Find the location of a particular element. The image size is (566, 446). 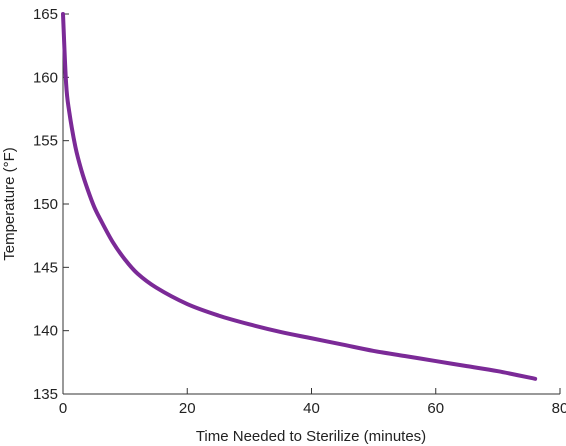

x-tick-label: 20 is located at coordinates (187, 408).